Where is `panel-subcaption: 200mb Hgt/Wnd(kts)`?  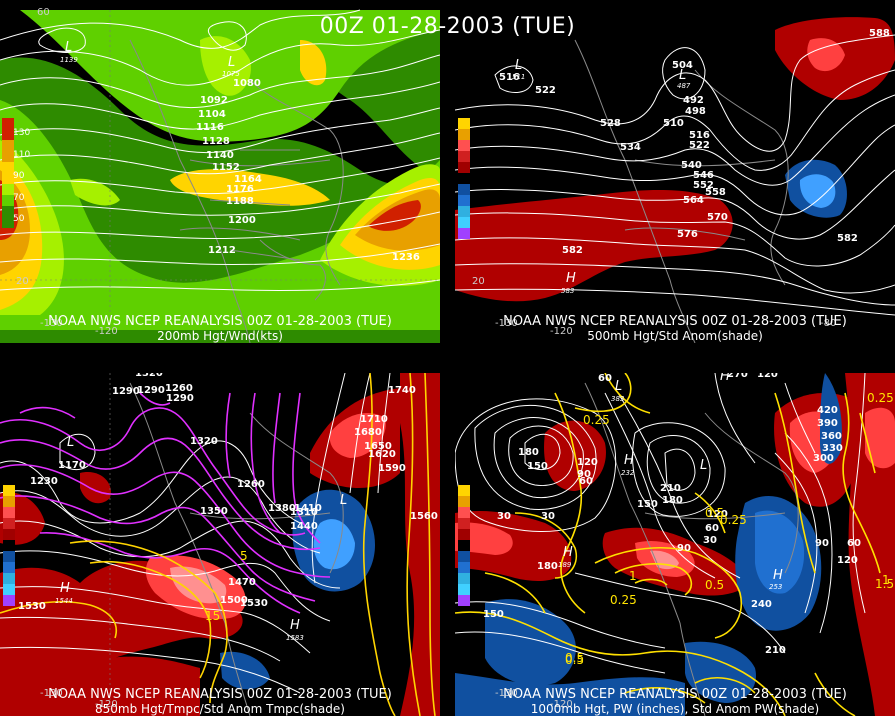 panel-subcaption: 200mb Hgt/Wnd(kts) is located at coordinates (220, 336).